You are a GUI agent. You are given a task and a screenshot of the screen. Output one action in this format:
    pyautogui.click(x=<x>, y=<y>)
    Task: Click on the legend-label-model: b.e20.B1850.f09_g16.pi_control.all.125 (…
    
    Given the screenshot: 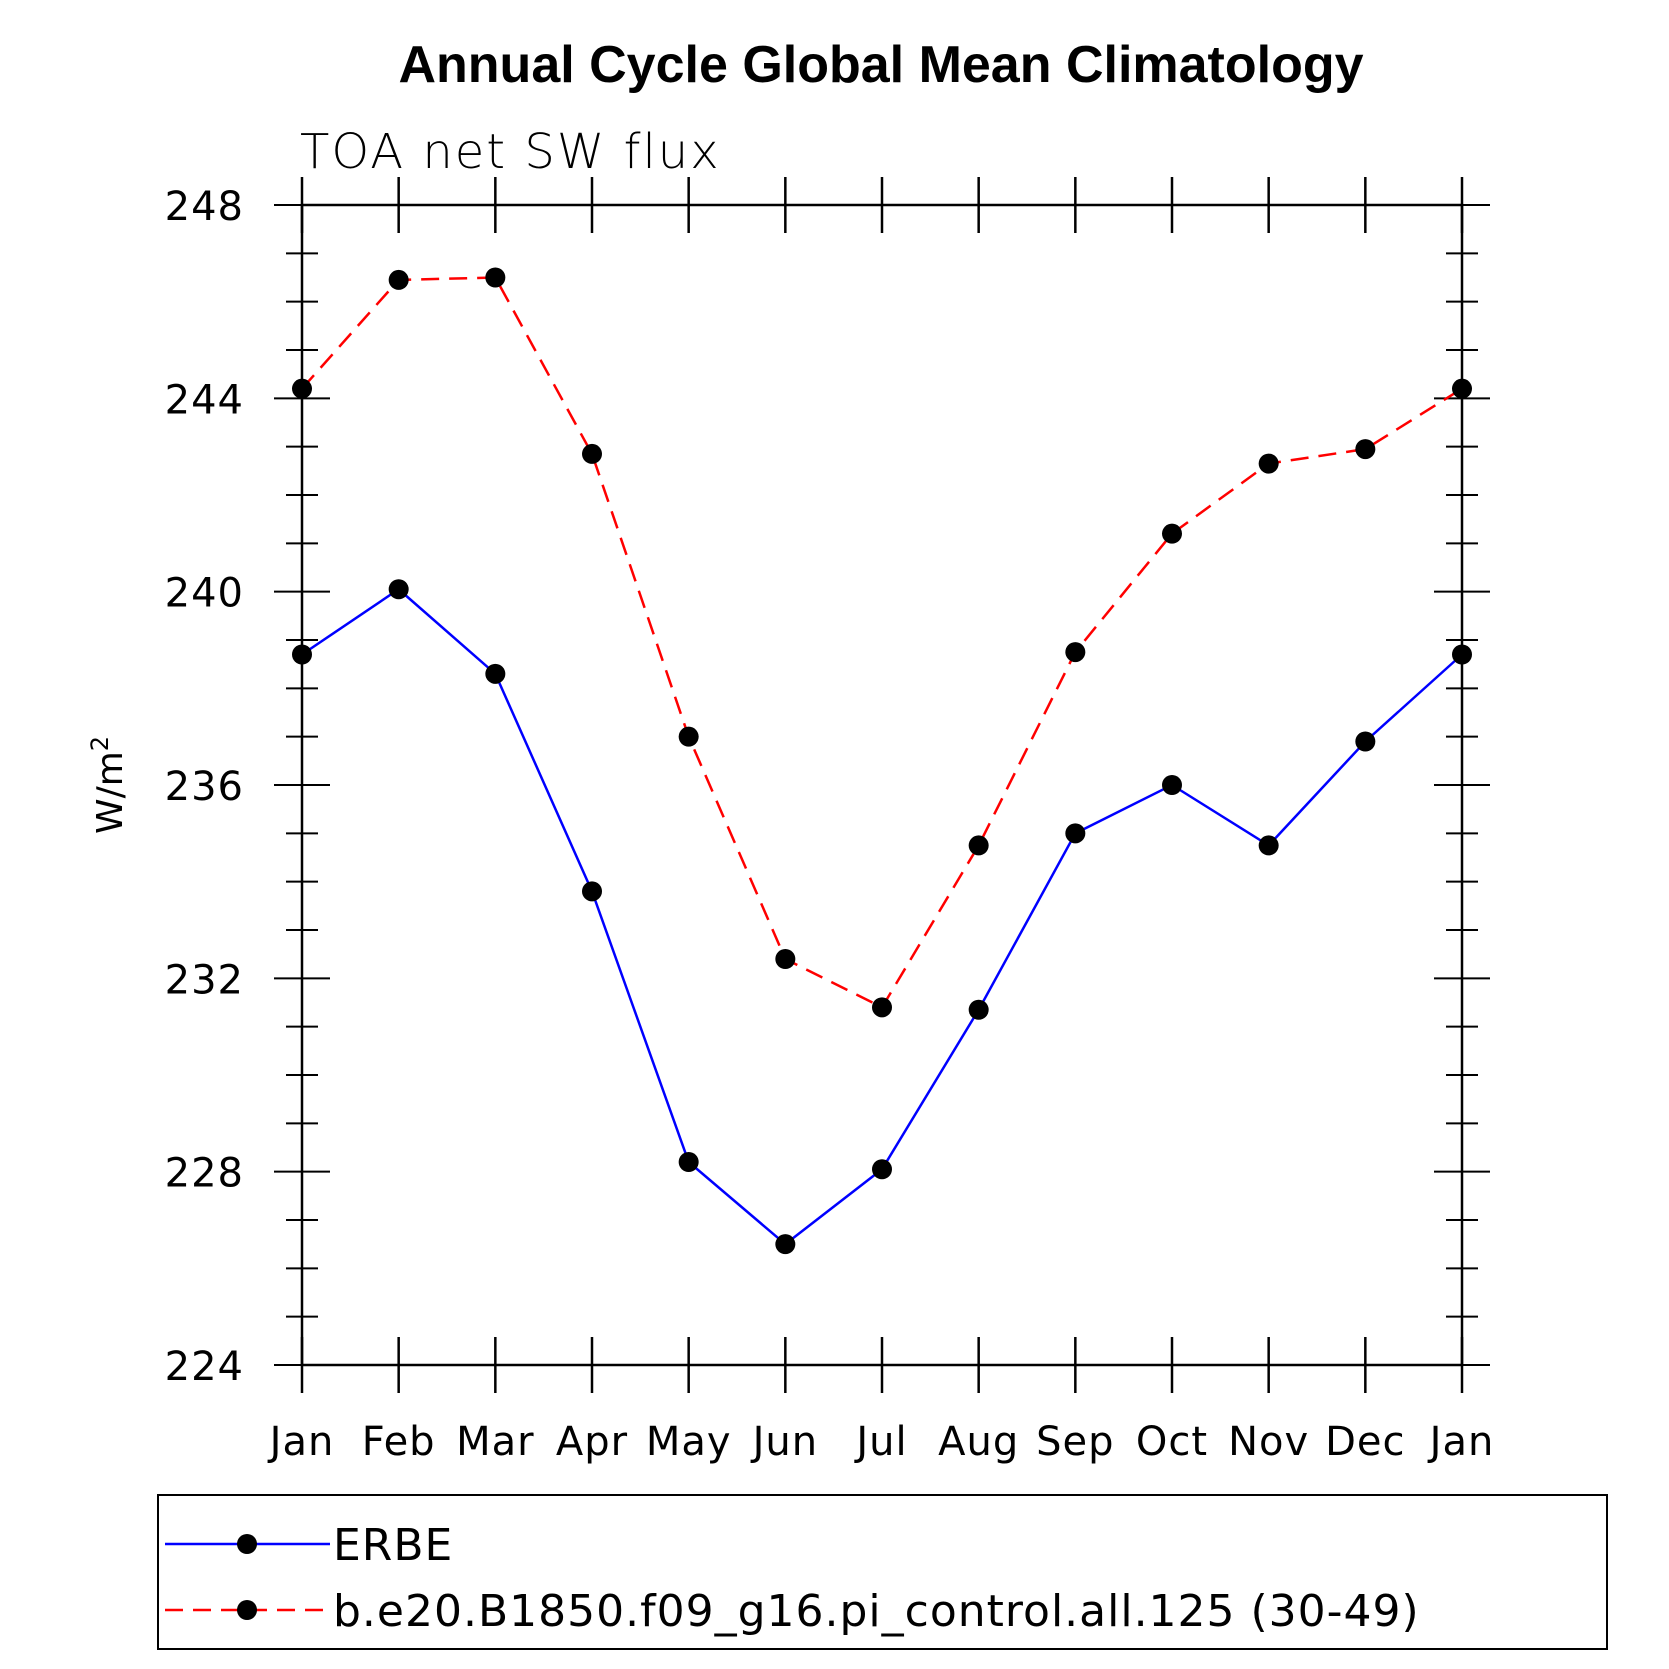 What is the action you would take?
    pyautogui.click(x=876, y=1611)
    